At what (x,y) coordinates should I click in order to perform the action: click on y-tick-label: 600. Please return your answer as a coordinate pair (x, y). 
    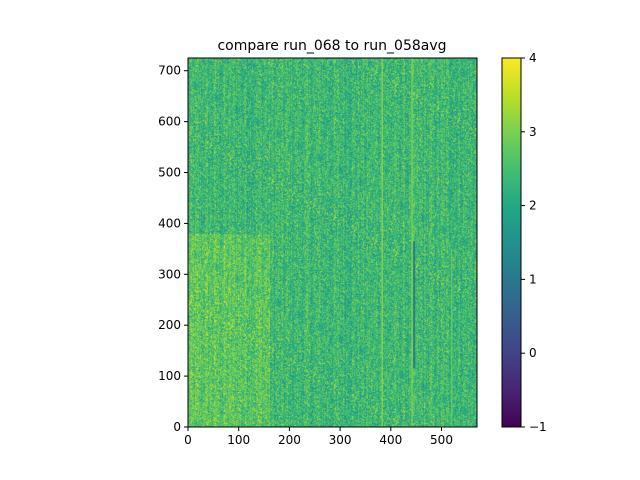
    Looking at the image, I should click on (169, 122).